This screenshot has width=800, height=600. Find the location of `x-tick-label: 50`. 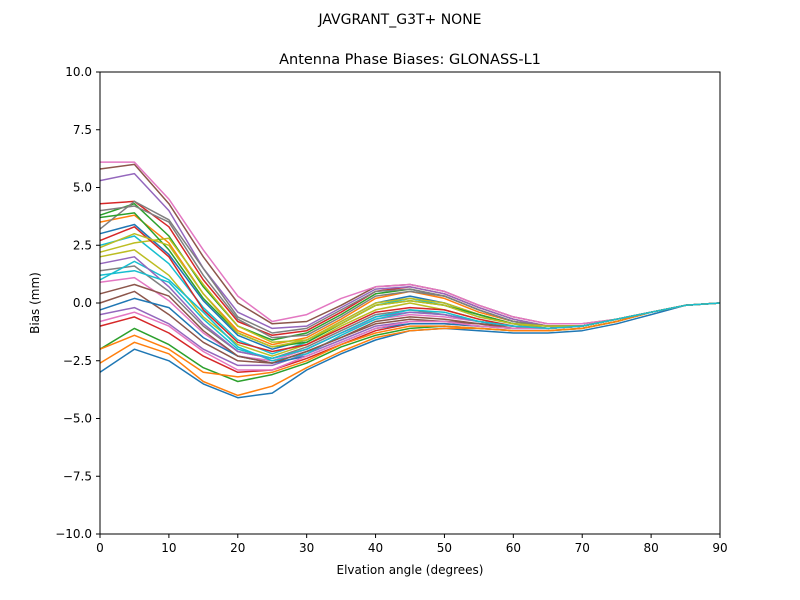

x-tick-label: 50 is located at coordinates (444, 548).